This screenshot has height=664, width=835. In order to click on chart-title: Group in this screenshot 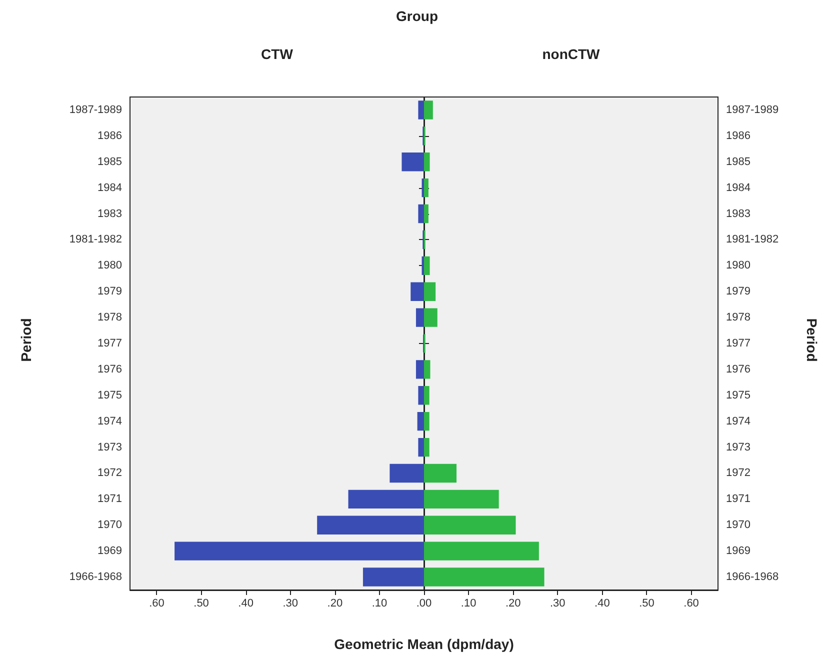, I will do `click(417, 16)`.